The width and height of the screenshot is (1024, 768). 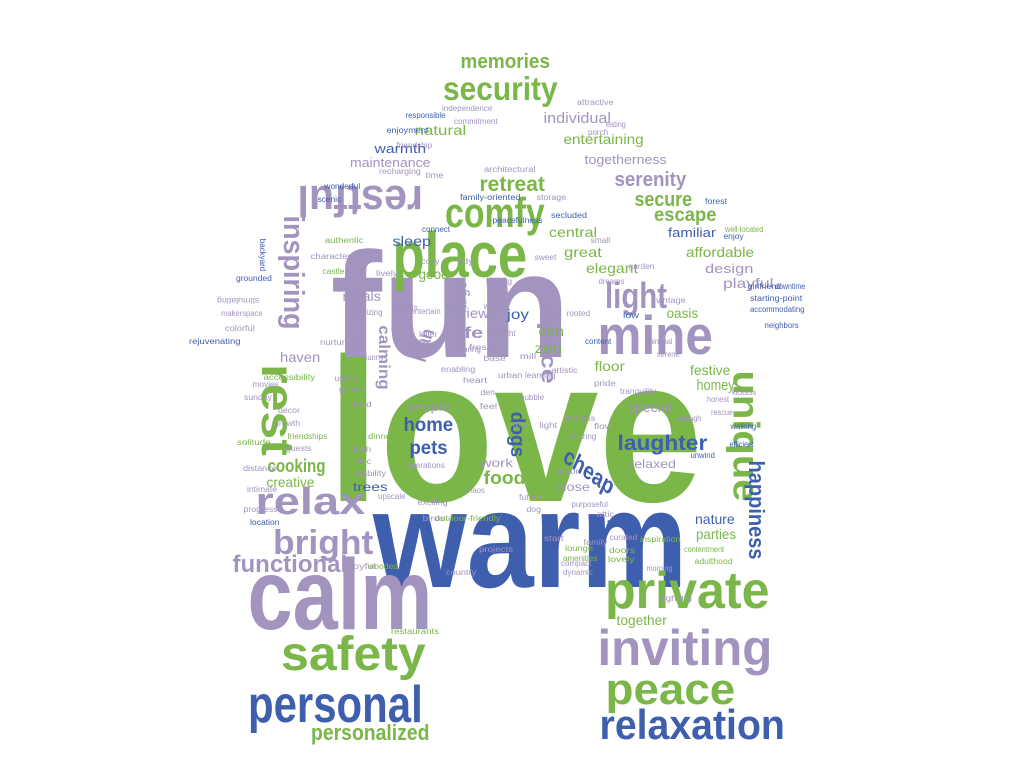 I want to click on word-enjoy: enjoy, so click(x=733, y=236).